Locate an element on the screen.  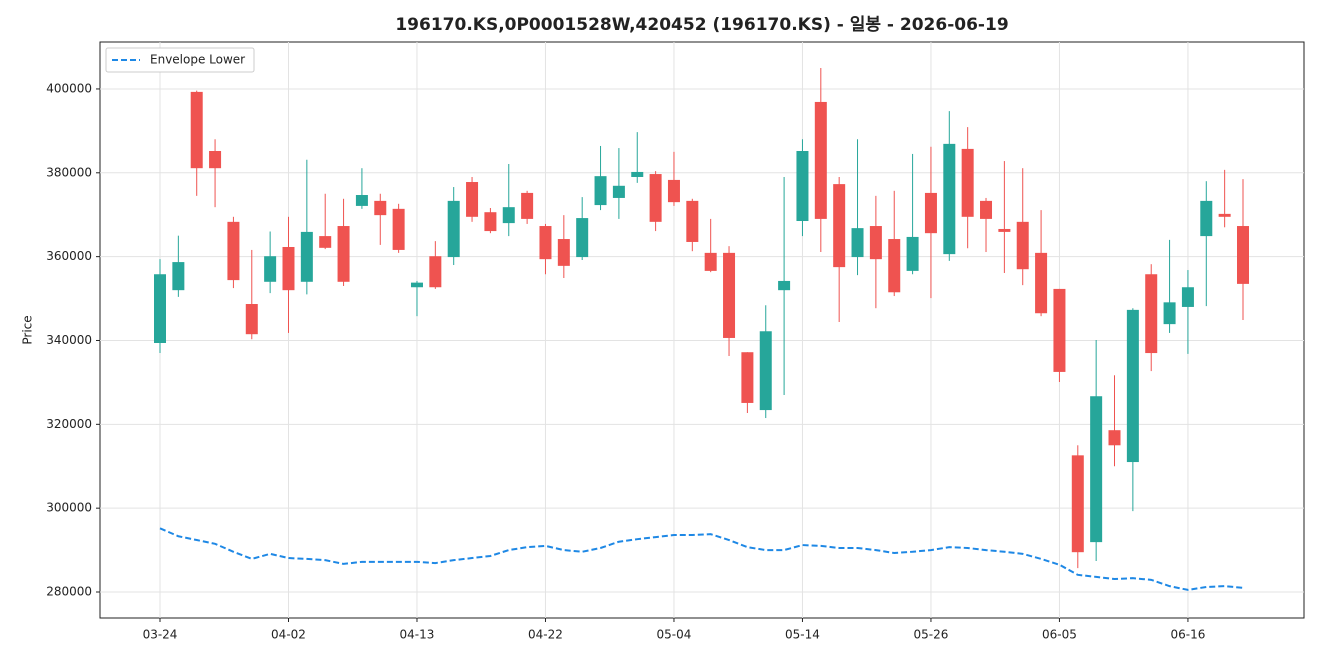
x-tick-label: 04-22 is located at coordinates (545, 635).